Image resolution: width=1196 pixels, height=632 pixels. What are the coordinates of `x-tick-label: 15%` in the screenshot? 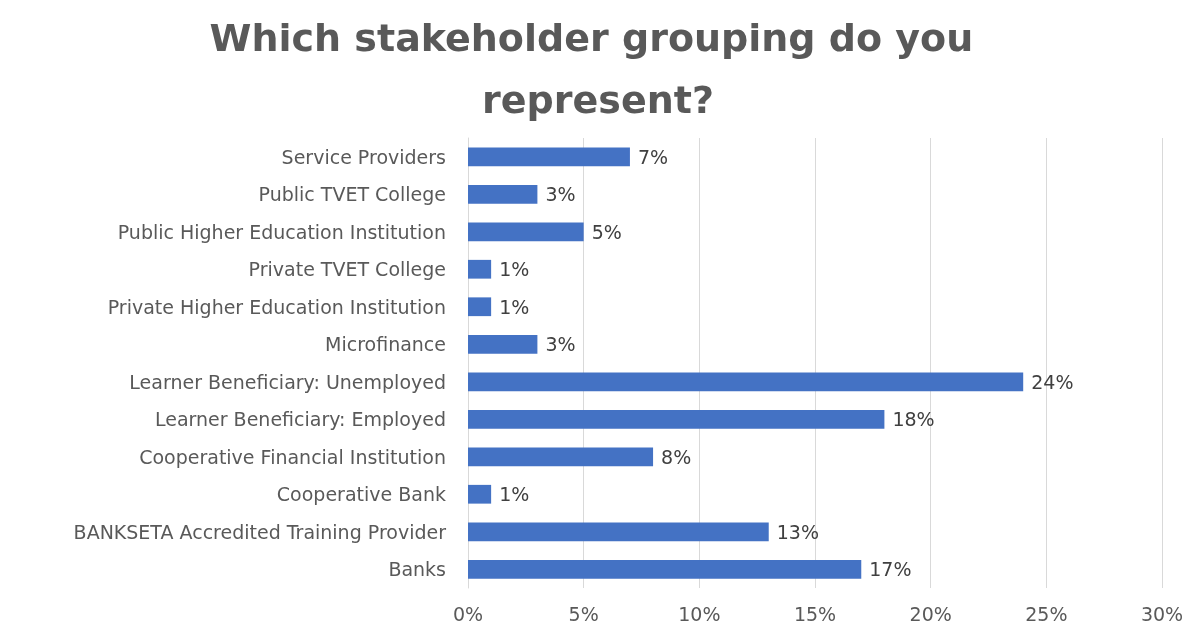 It's located at (815, 613).